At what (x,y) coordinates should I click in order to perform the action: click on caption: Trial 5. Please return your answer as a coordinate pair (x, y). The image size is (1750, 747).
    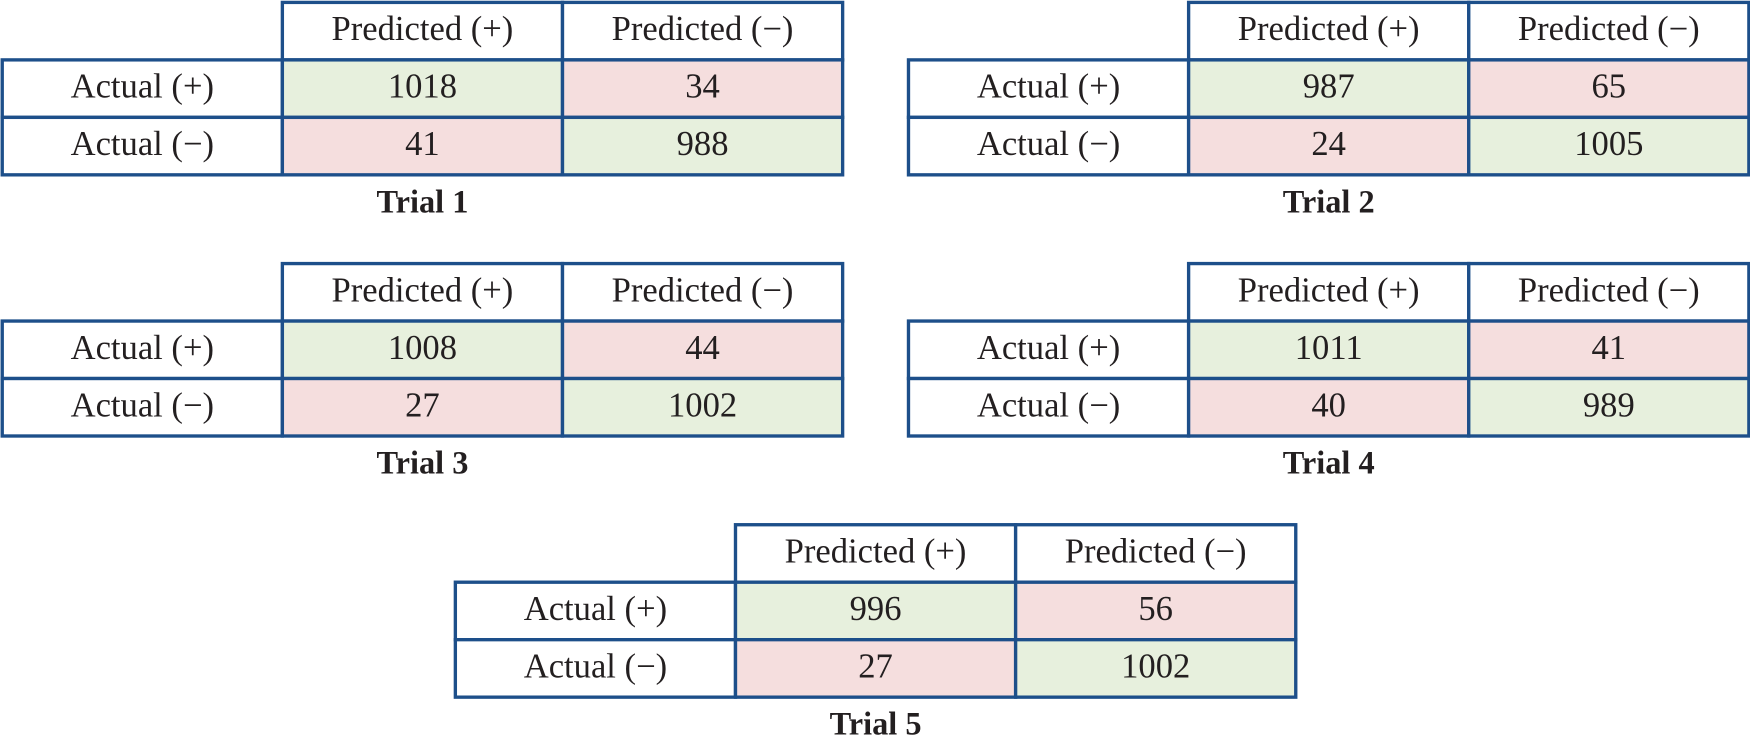
    Looking at the image, I should click on (876, 724).